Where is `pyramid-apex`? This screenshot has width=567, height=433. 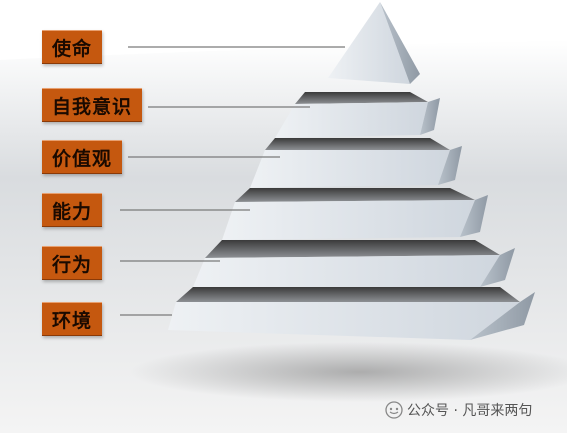 pyramid-apex is located at coordinates (374, 43).